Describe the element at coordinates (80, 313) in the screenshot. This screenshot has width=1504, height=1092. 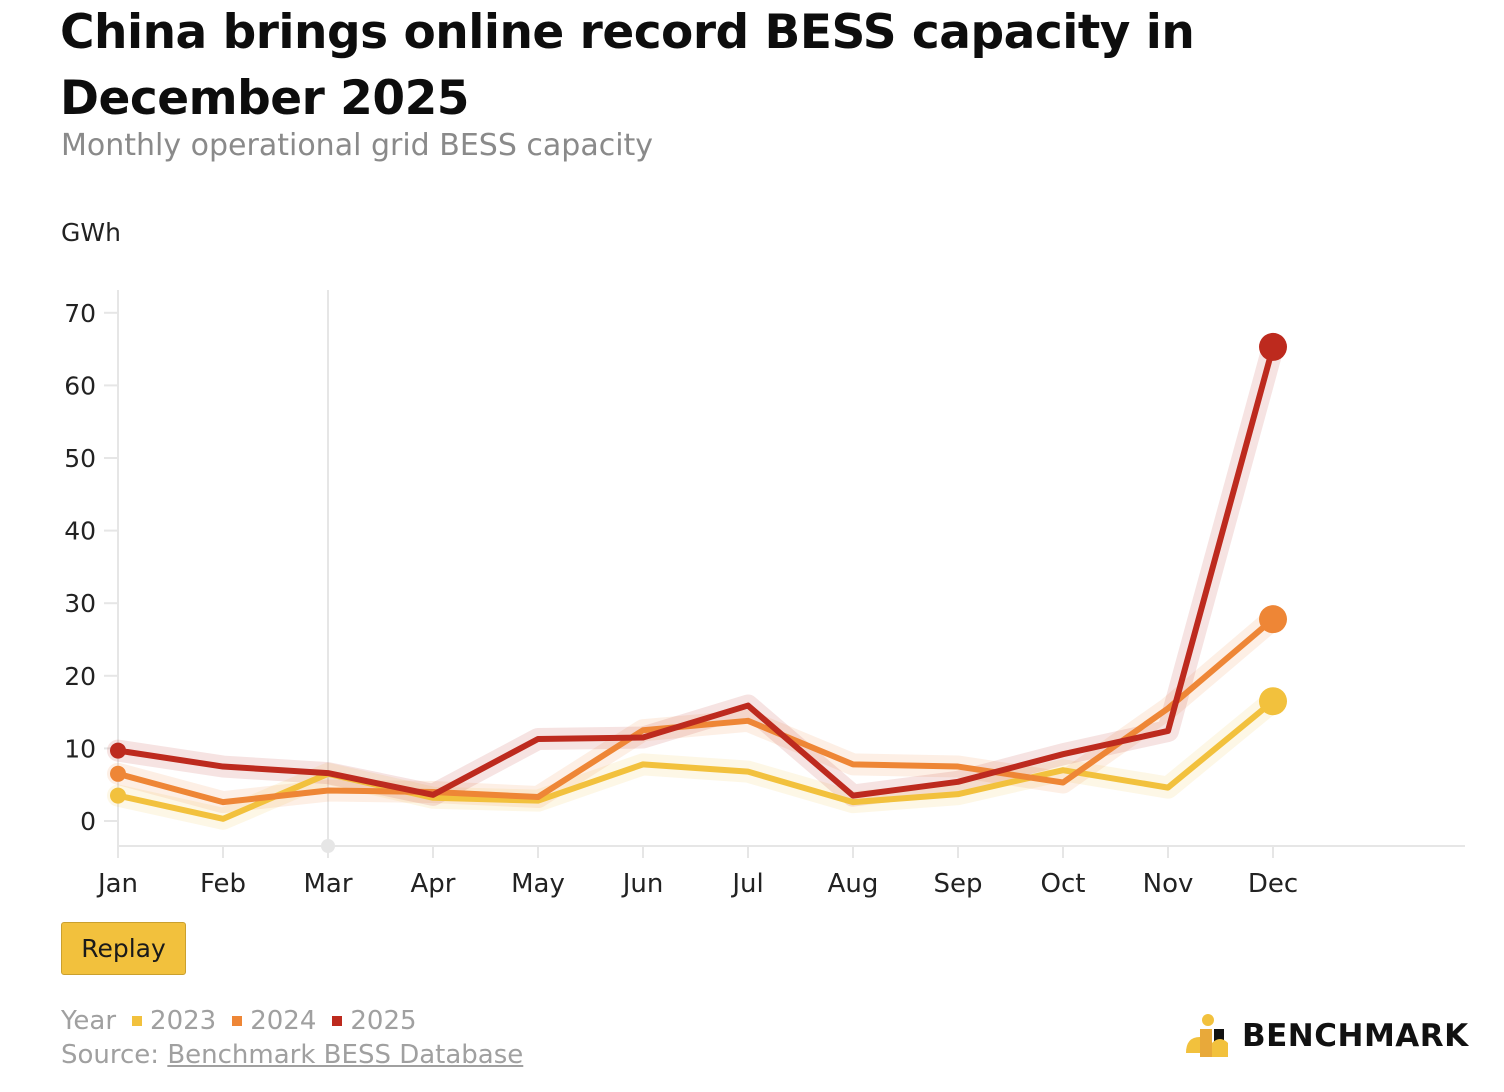
I see `y-tick-label-70: 70` at that location.